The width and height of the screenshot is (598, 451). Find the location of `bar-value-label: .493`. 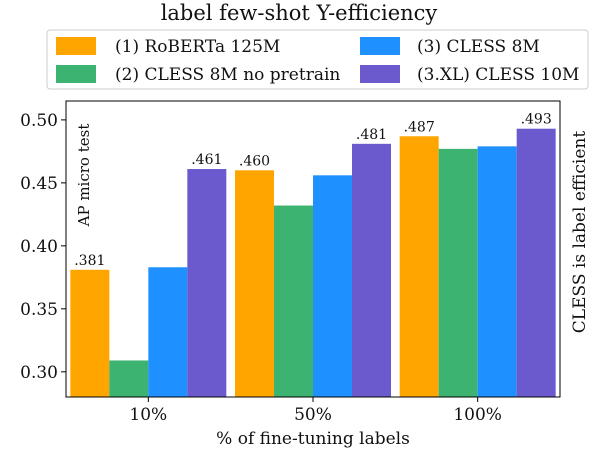

bar-value-label: .493 is located at coordinates (536, 120).